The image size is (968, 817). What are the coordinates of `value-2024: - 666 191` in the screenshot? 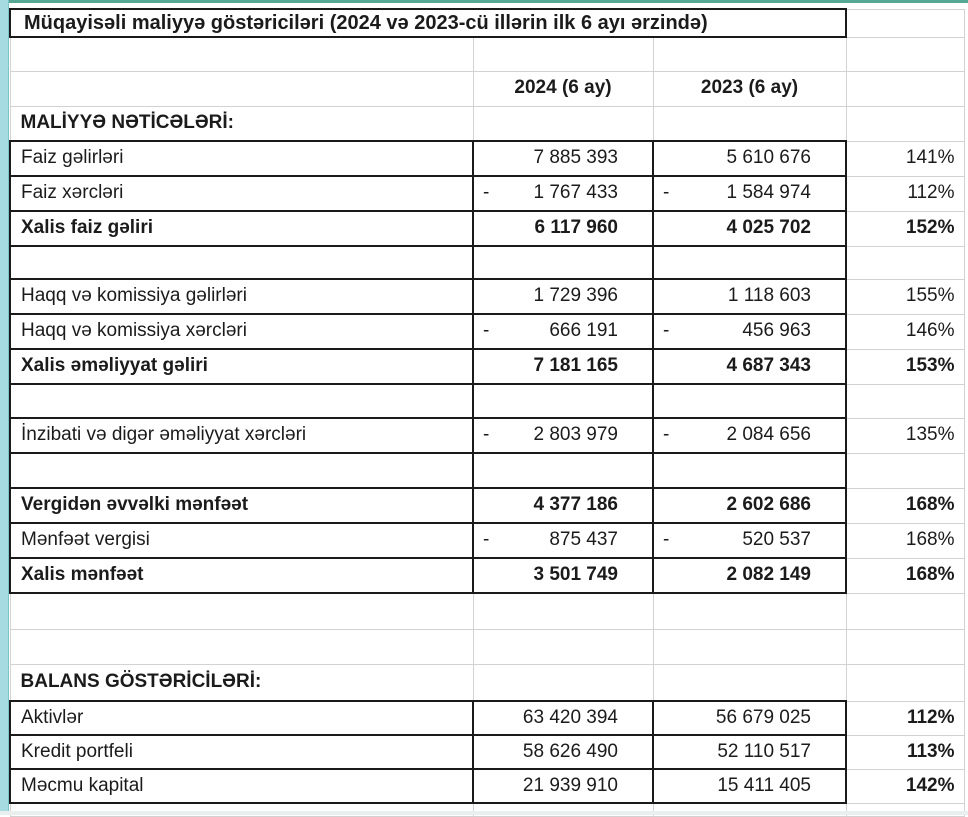 It's located at (563, 331).